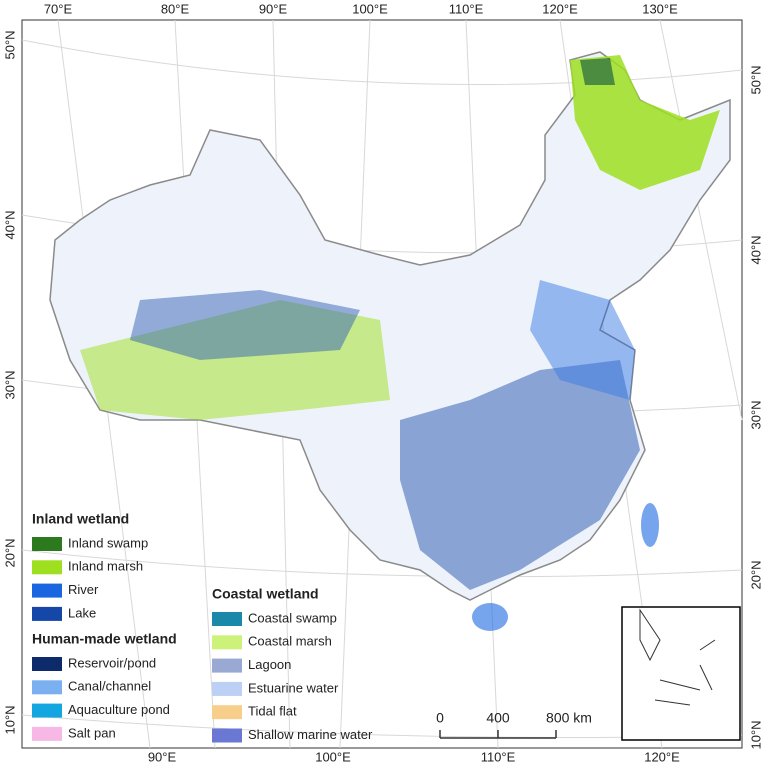 This screenshot has width=768, height=768. I want to click on legend-label: Tidal flat, so click(272, 711).